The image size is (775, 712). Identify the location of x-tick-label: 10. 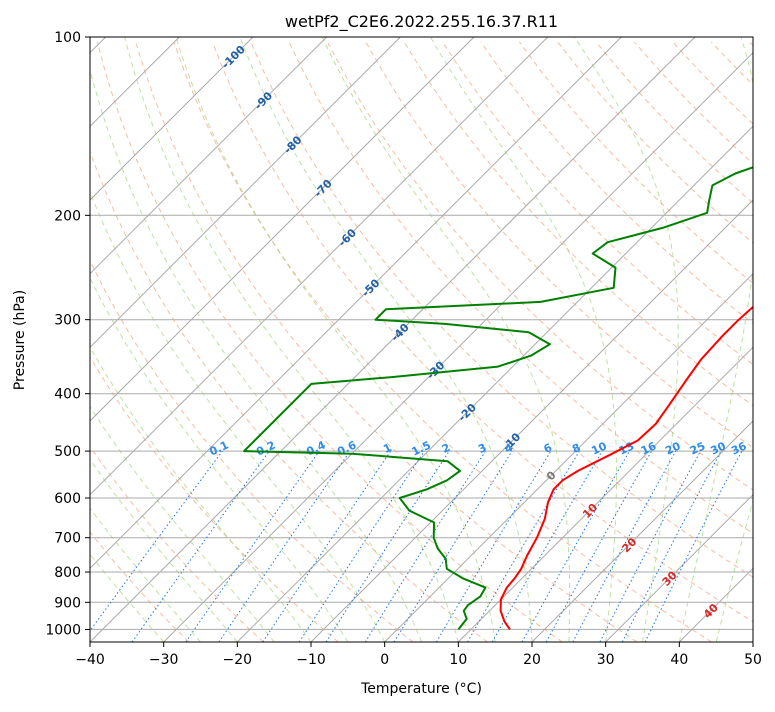
(458, 660).